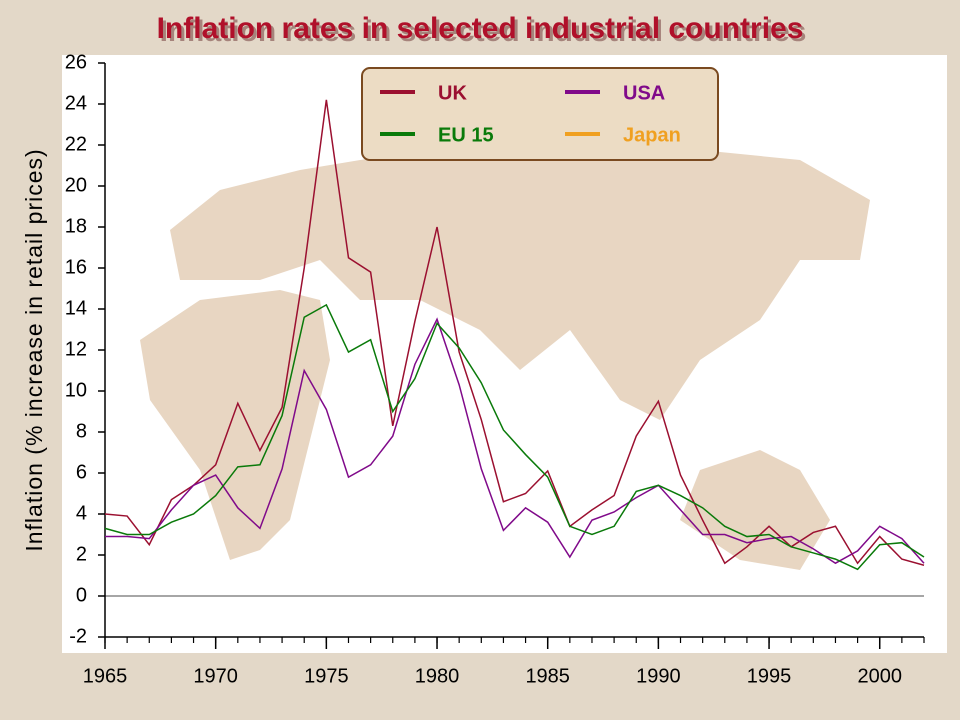  I want to click on y-tick-label: 2, so click(81, 554).